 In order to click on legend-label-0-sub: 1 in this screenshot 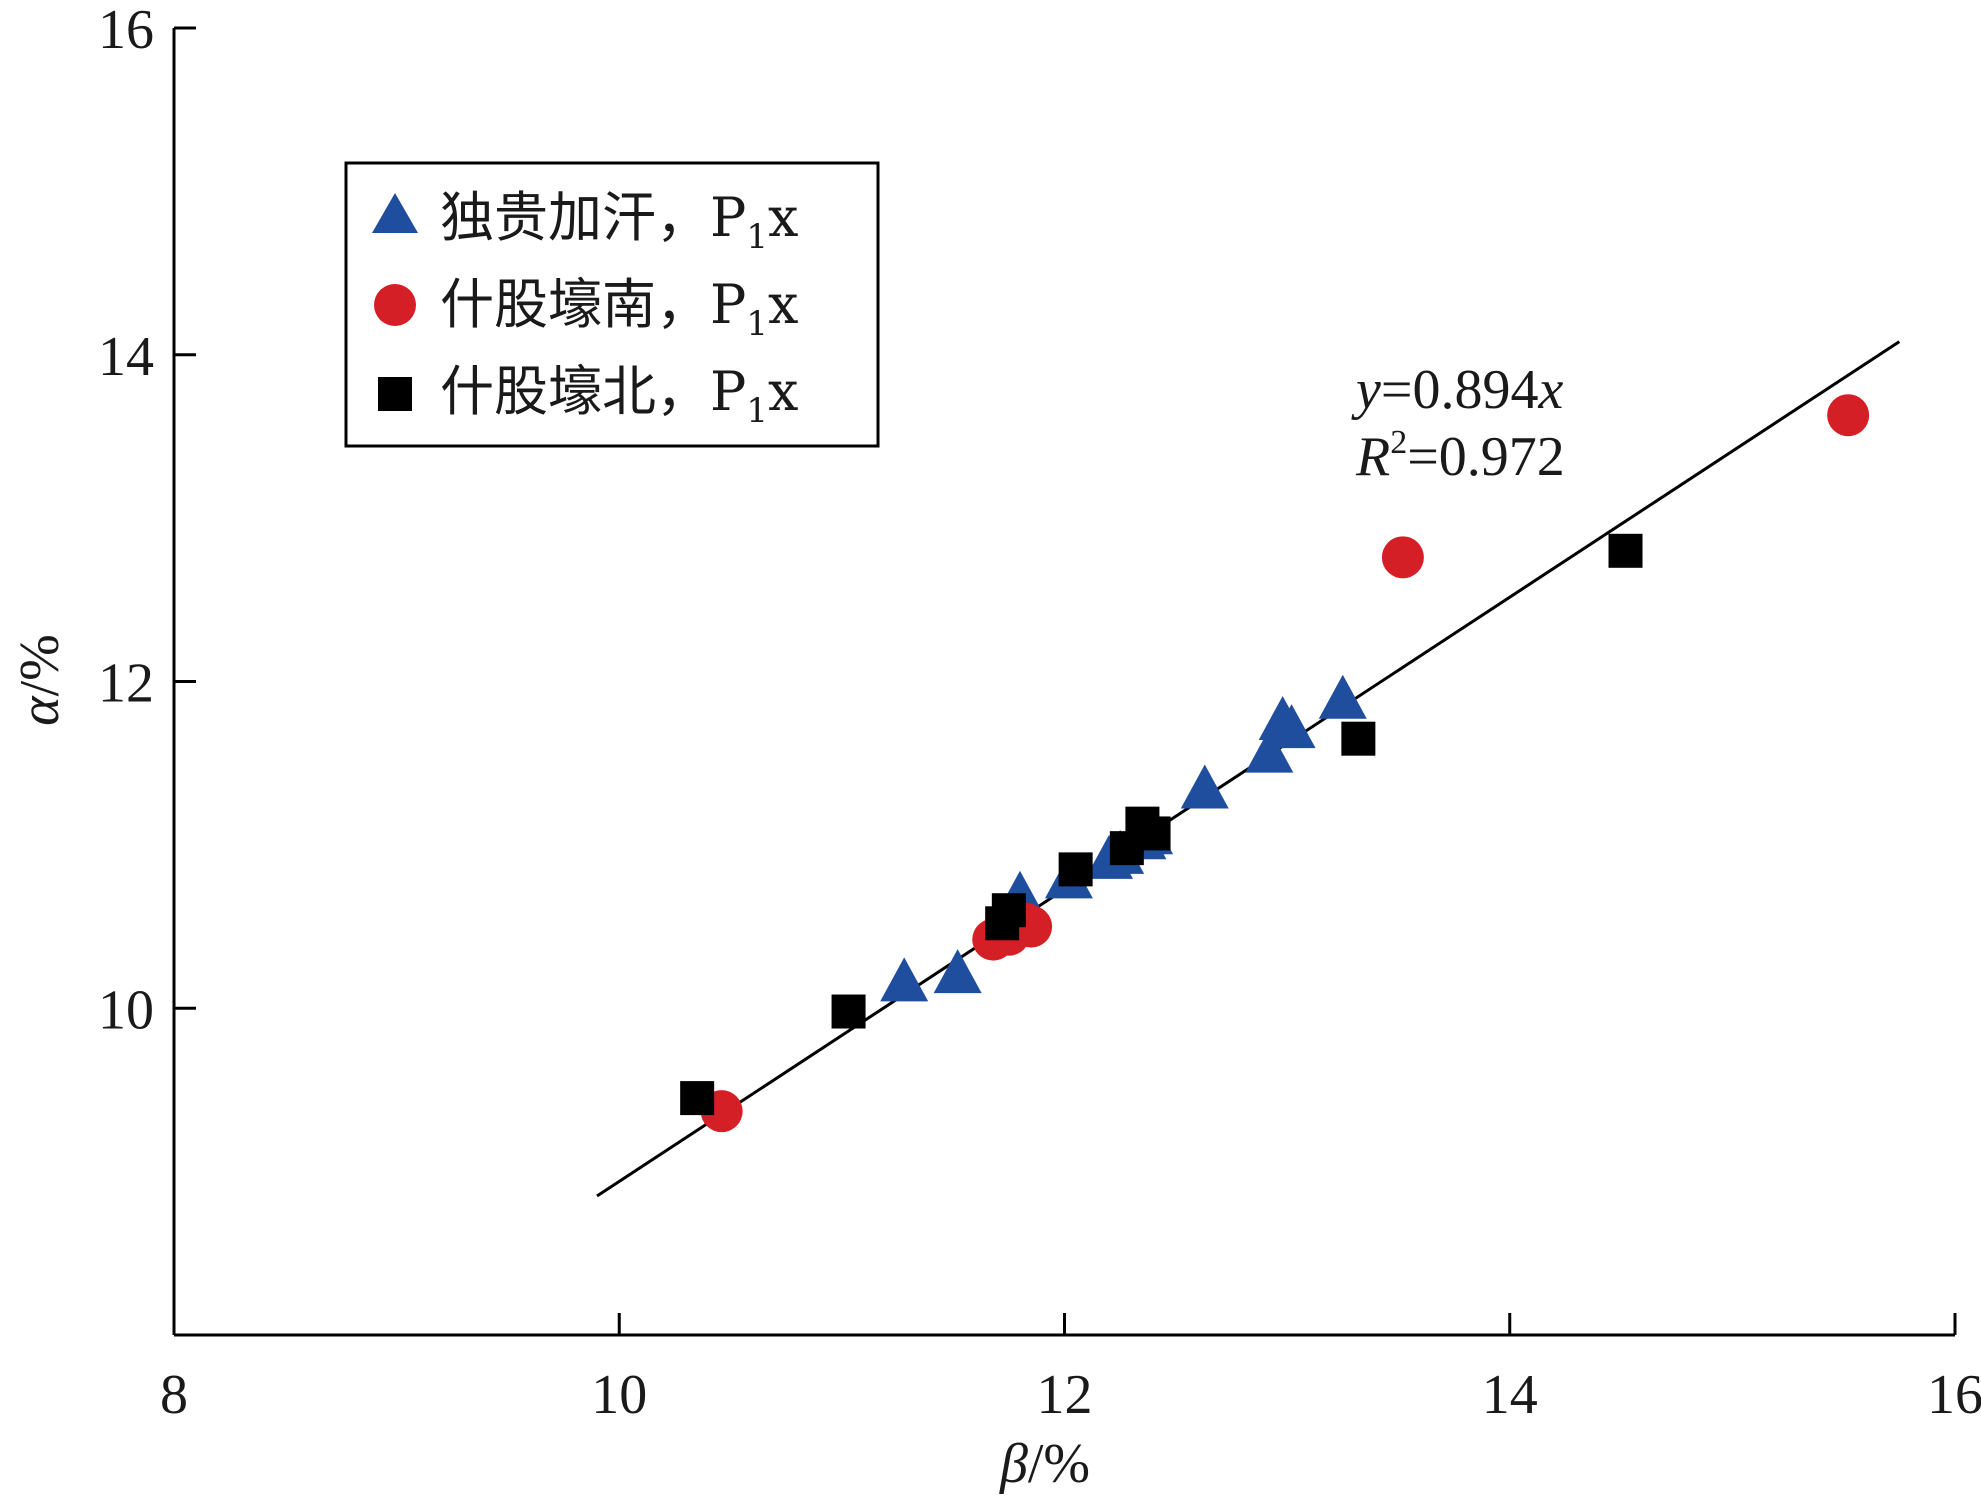, I will do `click(757, 237)`.